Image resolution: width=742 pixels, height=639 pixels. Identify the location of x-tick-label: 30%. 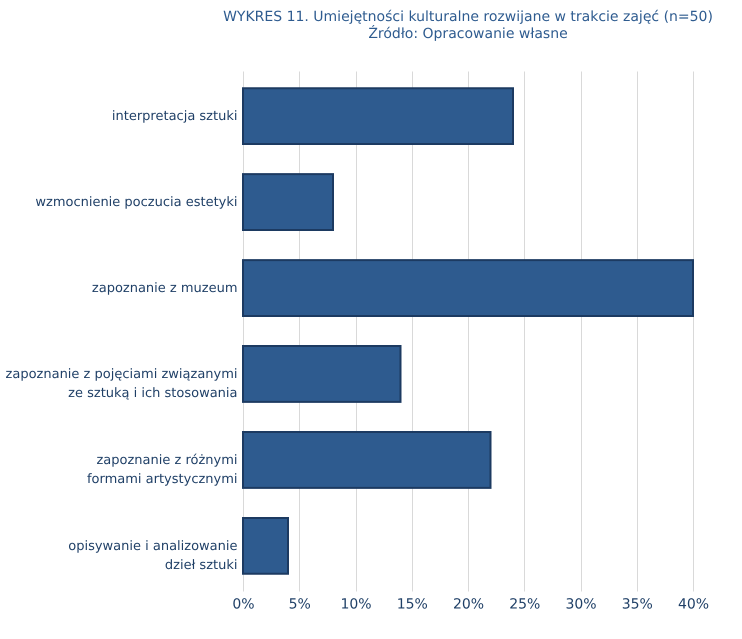
(581, 604).